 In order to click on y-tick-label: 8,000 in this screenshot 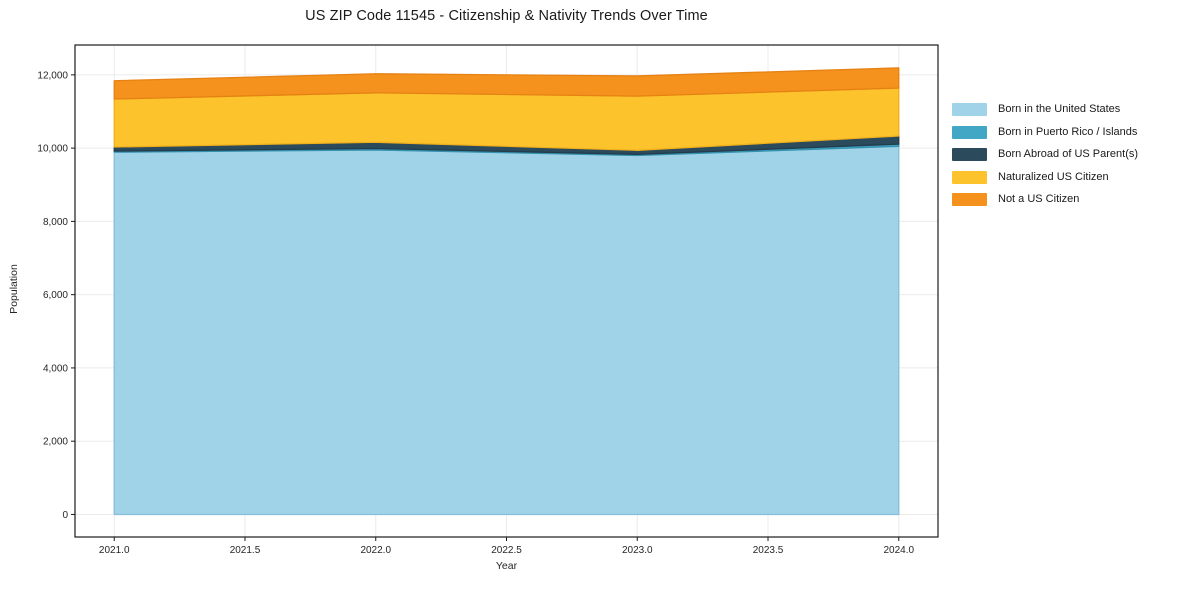, I will do `click(55, 222)`.